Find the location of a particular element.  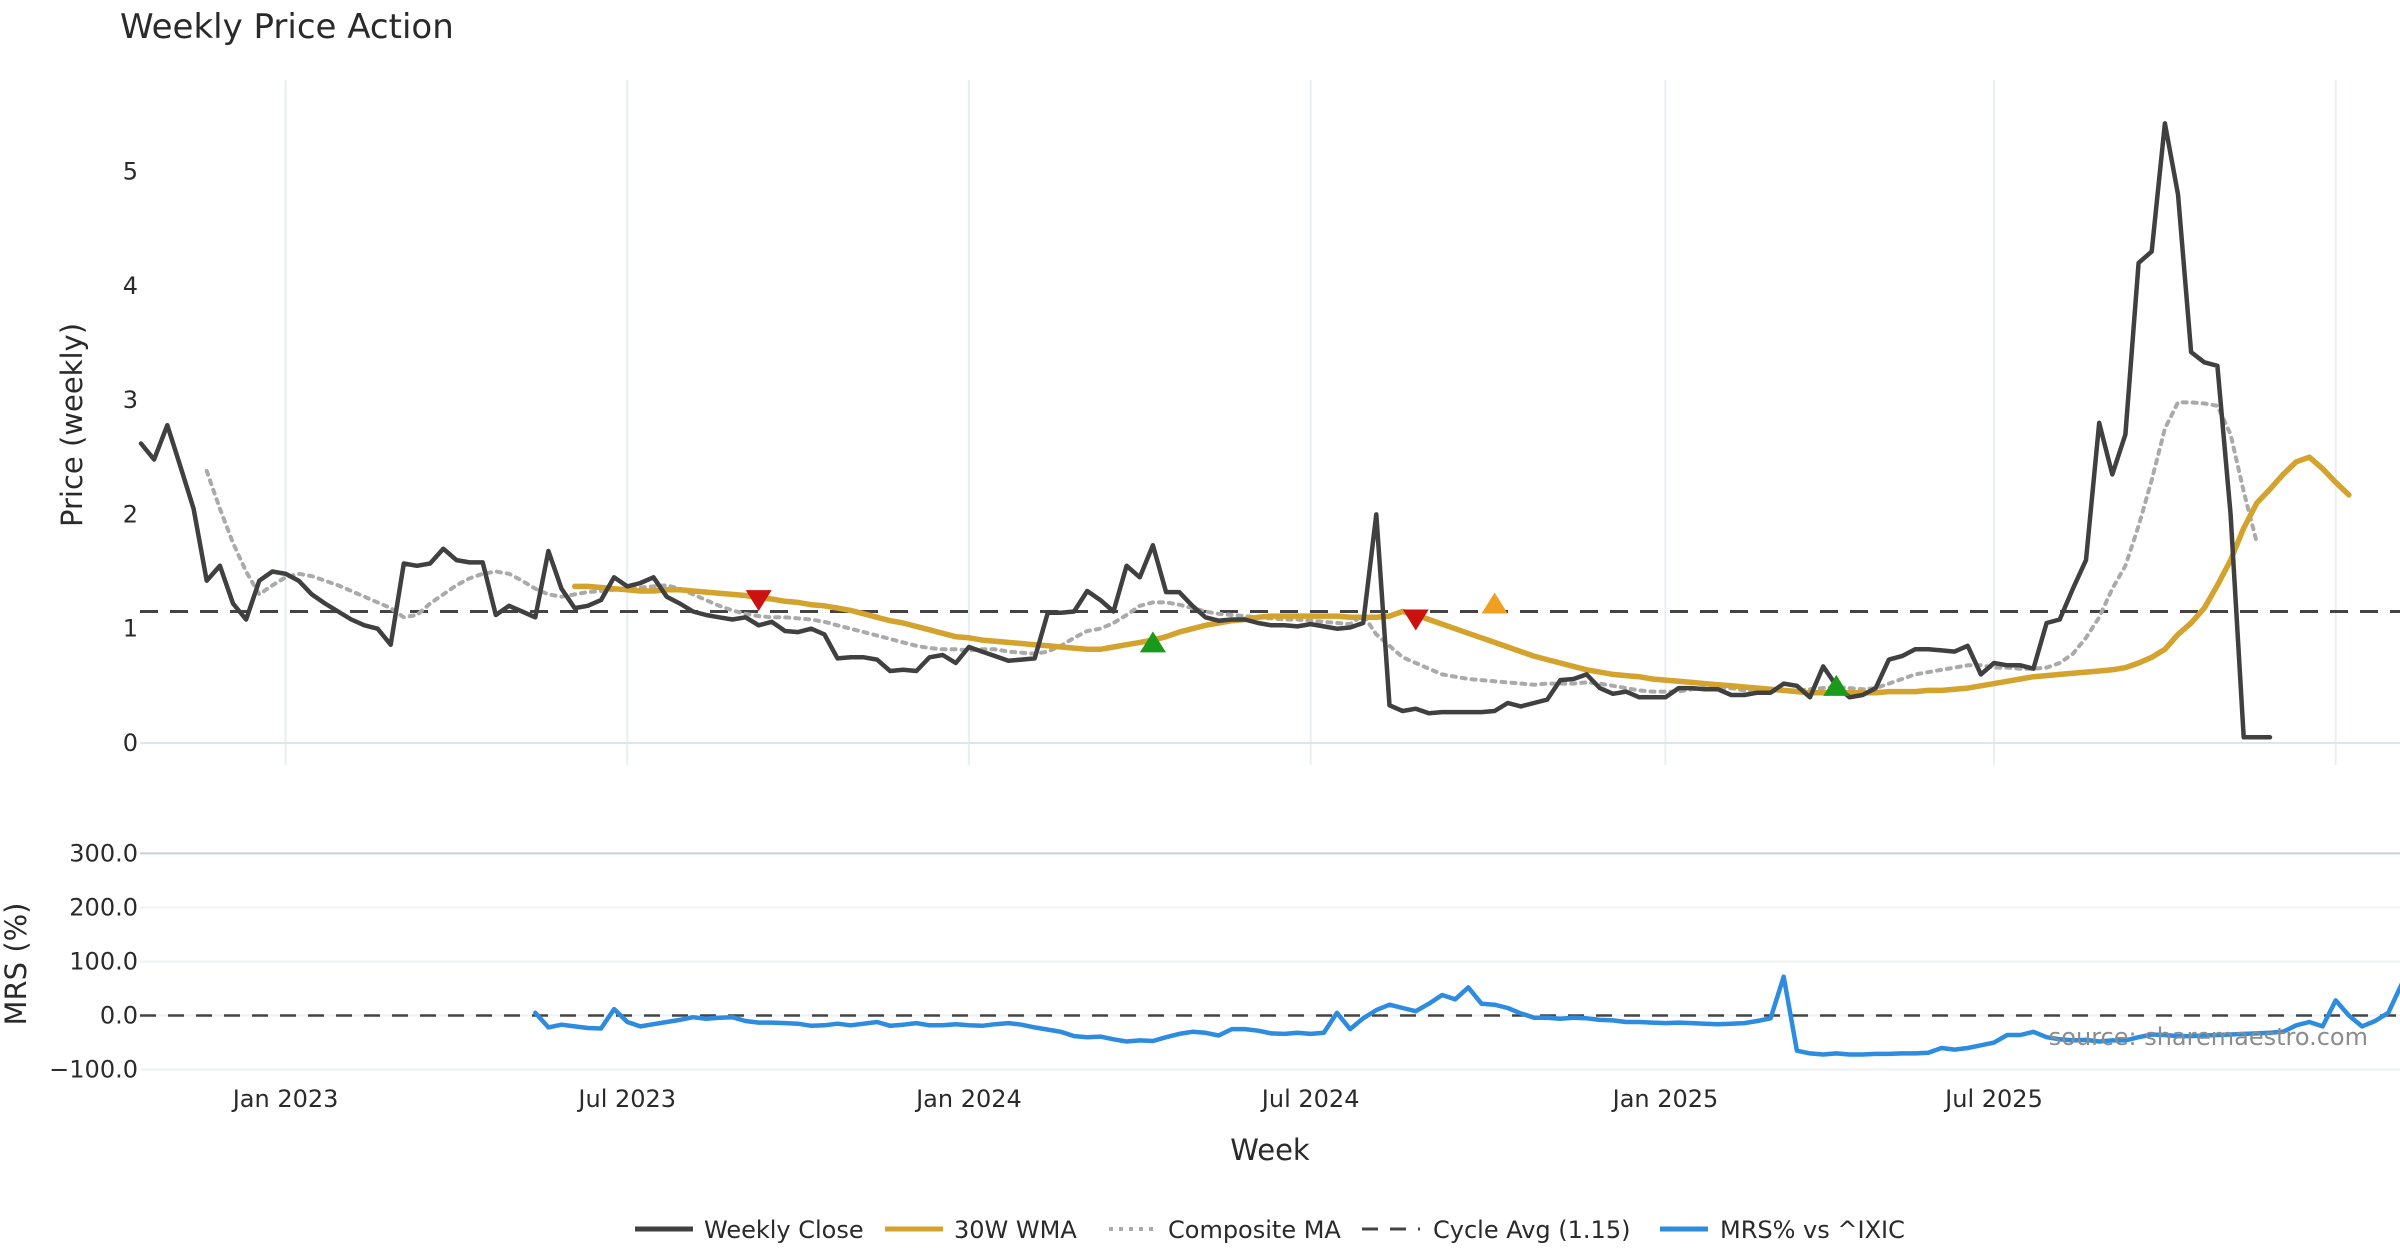

series-mrs-vs-ixic is located at coordinates (1466, 1015).